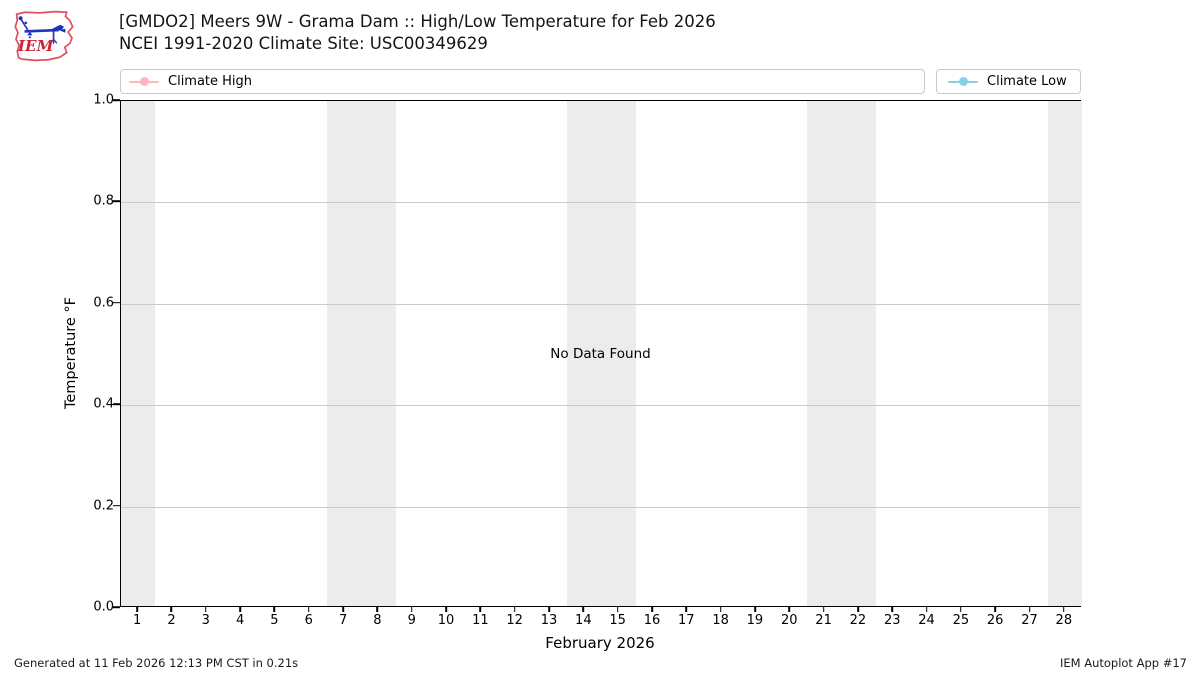 Image resolution: width=1200 pixels, height=675 pixels. Describe the element at coordinates (71, 353) in the screenshot. I see `y-axis-label: Temperature °F` at that location.